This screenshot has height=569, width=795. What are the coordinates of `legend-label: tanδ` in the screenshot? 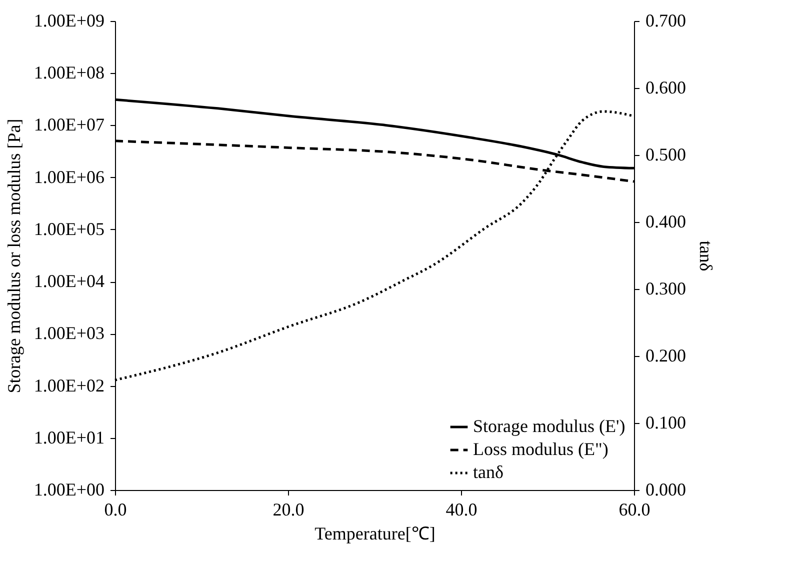 It's located at (488, 472).